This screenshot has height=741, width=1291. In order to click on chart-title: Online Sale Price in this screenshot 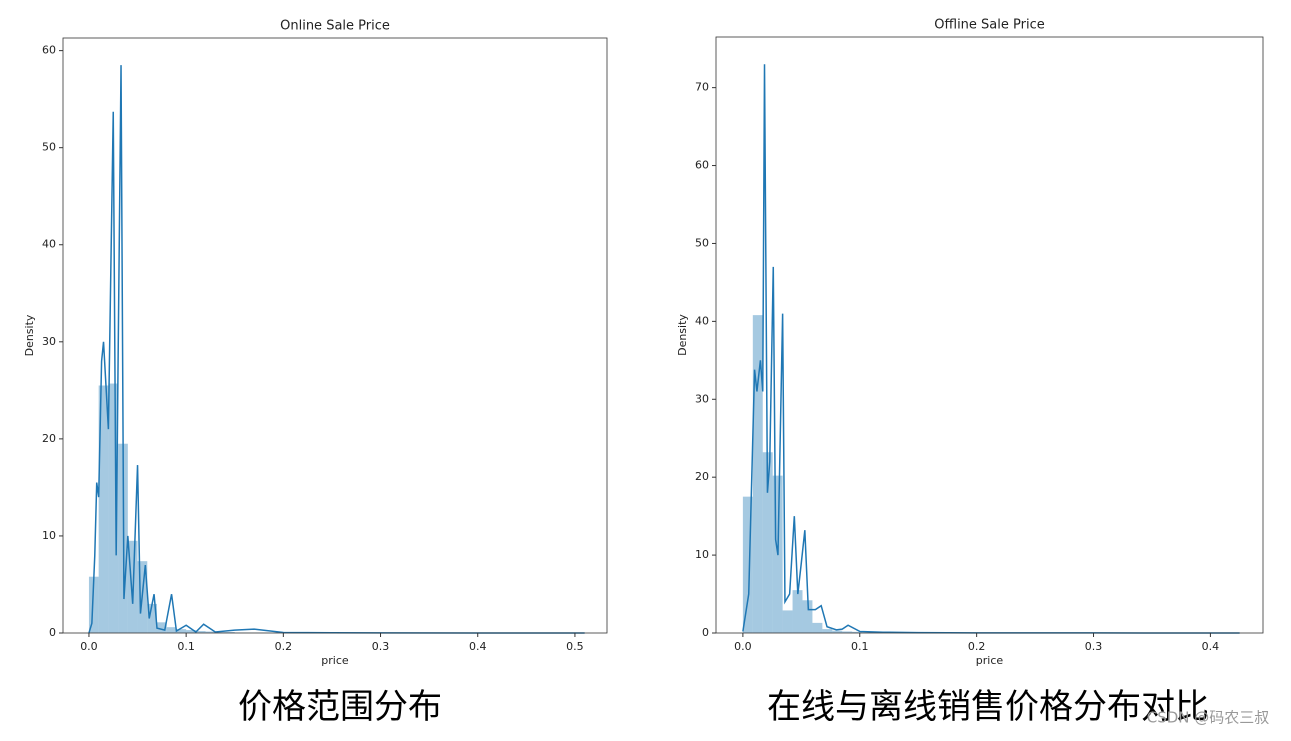, I will do `click(335, 26)`.